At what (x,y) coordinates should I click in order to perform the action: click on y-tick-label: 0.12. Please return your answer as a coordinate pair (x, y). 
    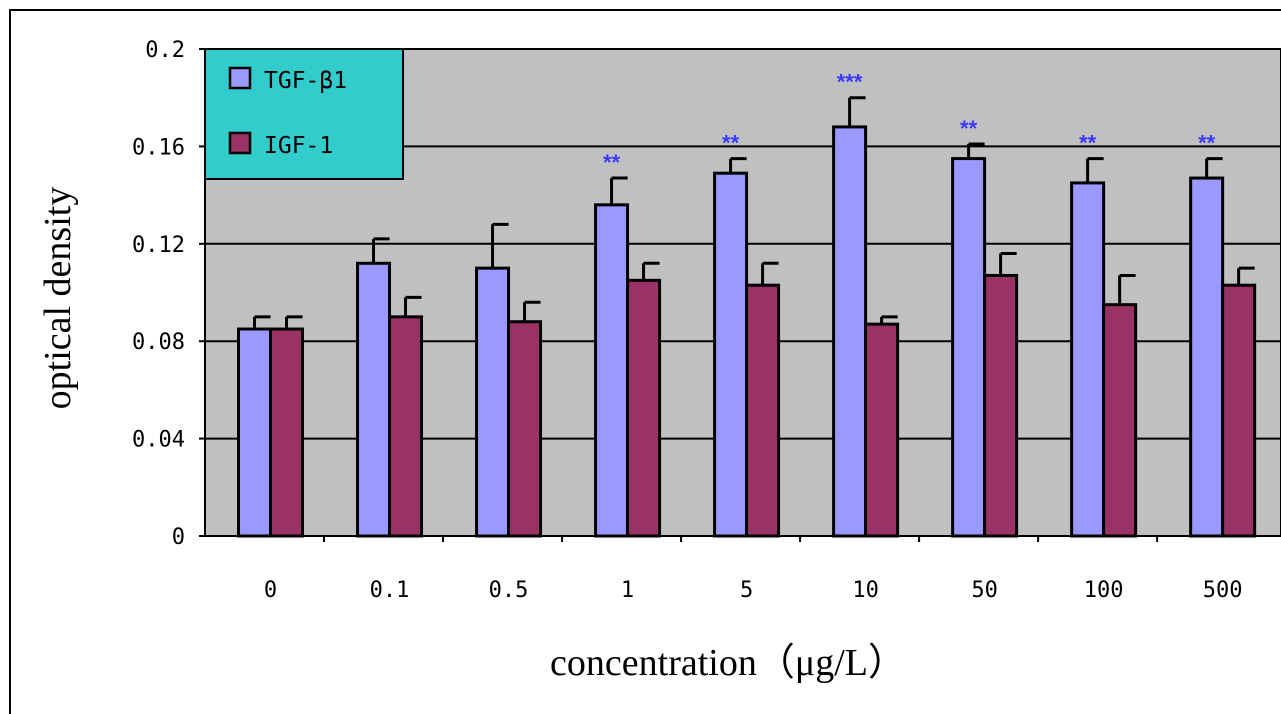
    Looking at the image, I should click on (158, 245).